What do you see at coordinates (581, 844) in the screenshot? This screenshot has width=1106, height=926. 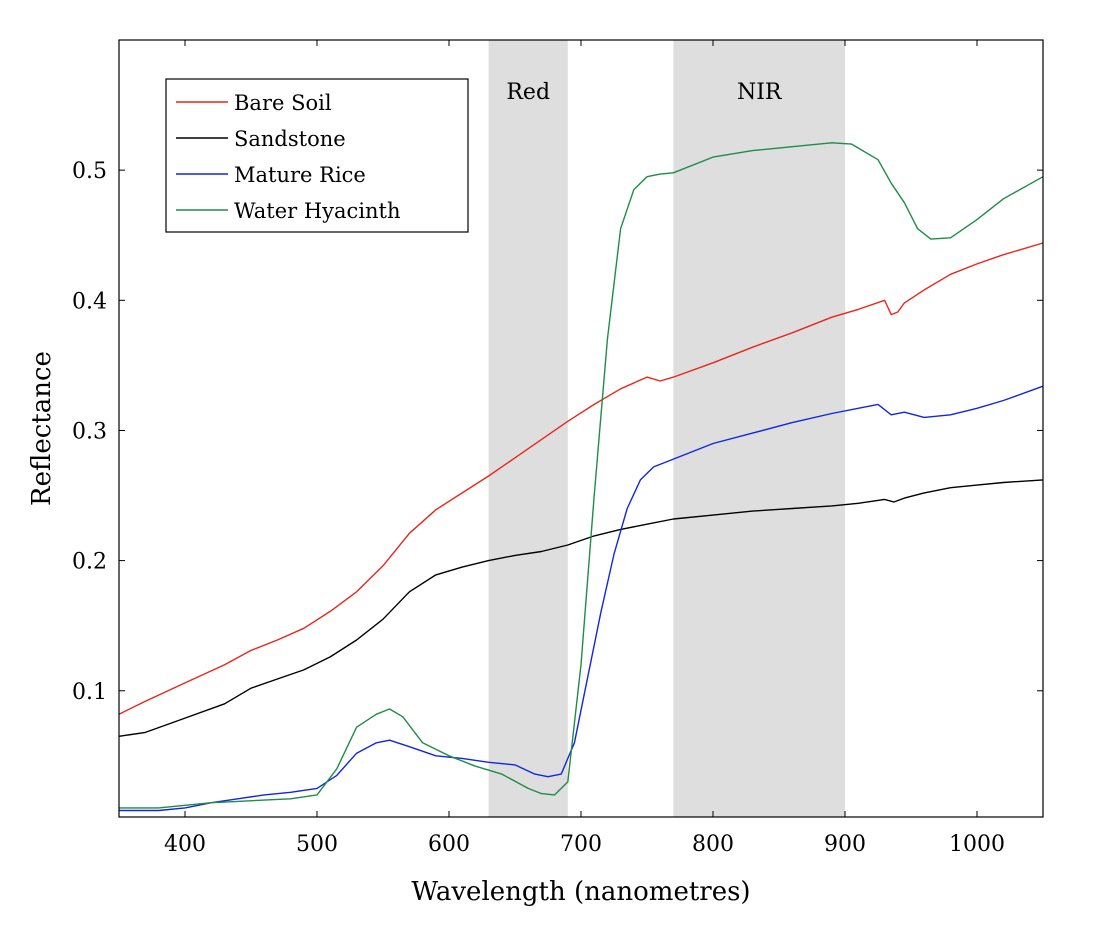 I see `x-tick-label: 700` at bounding box center [581, 844].